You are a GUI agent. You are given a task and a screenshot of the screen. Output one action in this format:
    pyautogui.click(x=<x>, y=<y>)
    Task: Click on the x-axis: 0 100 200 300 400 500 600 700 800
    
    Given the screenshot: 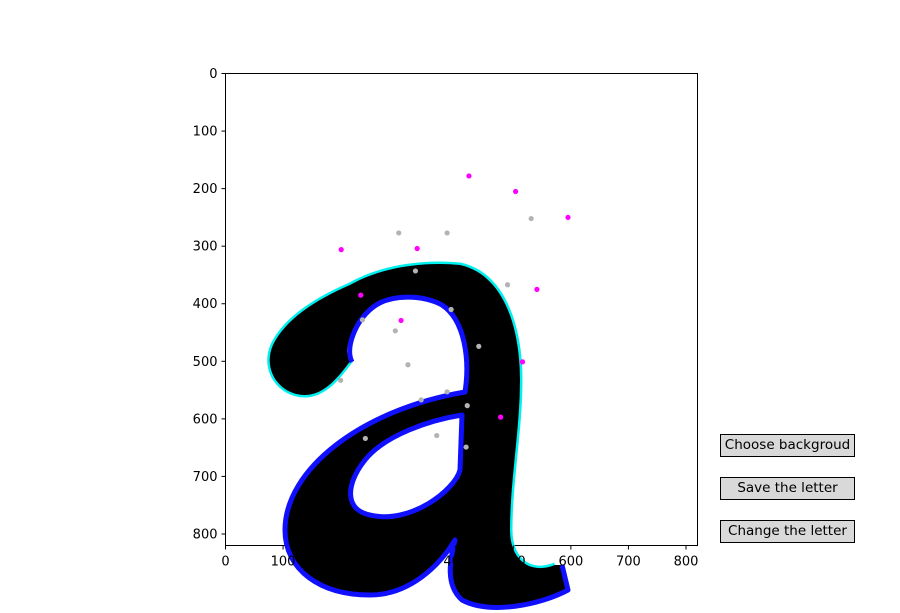 What is the action you would take?
    pyautogui.click(x=460, y=557)
    